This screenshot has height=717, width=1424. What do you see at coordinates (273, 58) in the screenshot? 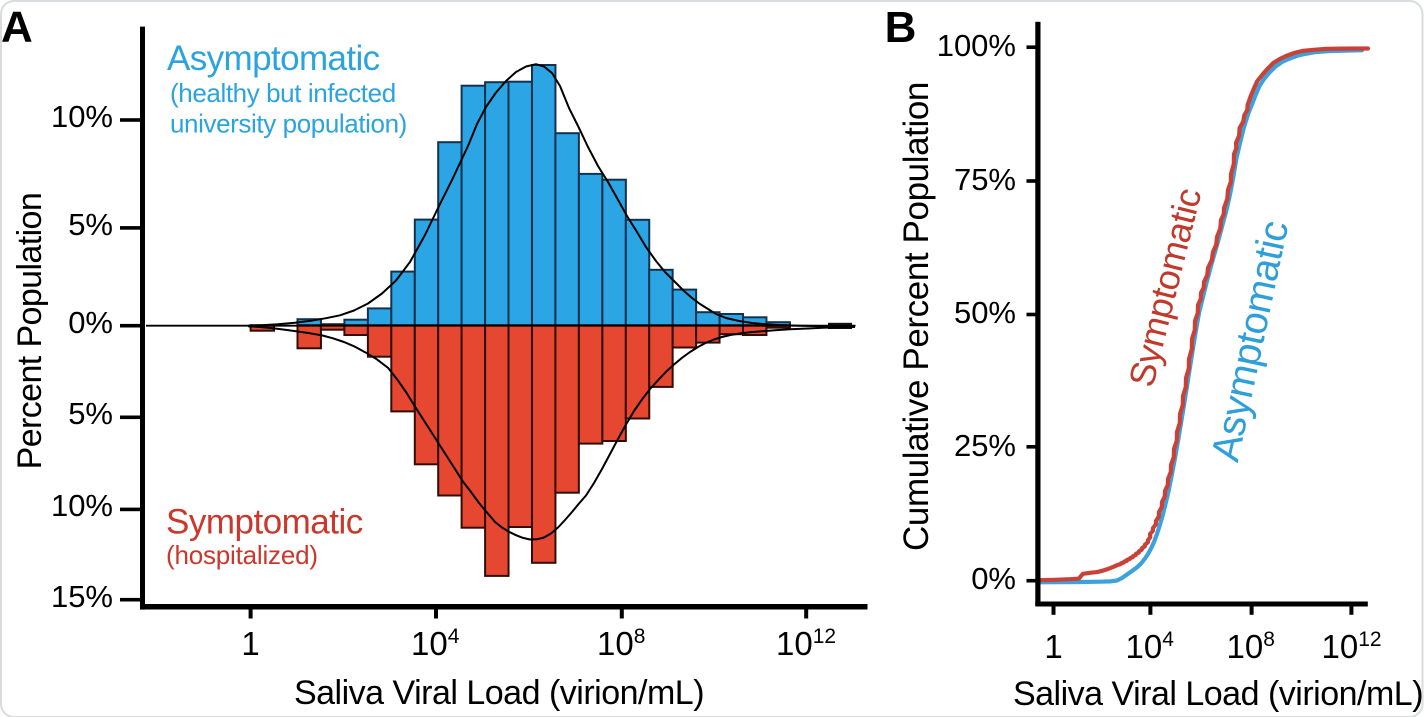
I see `svg-text: Asymptomatic` at bounding box center [273, 58].